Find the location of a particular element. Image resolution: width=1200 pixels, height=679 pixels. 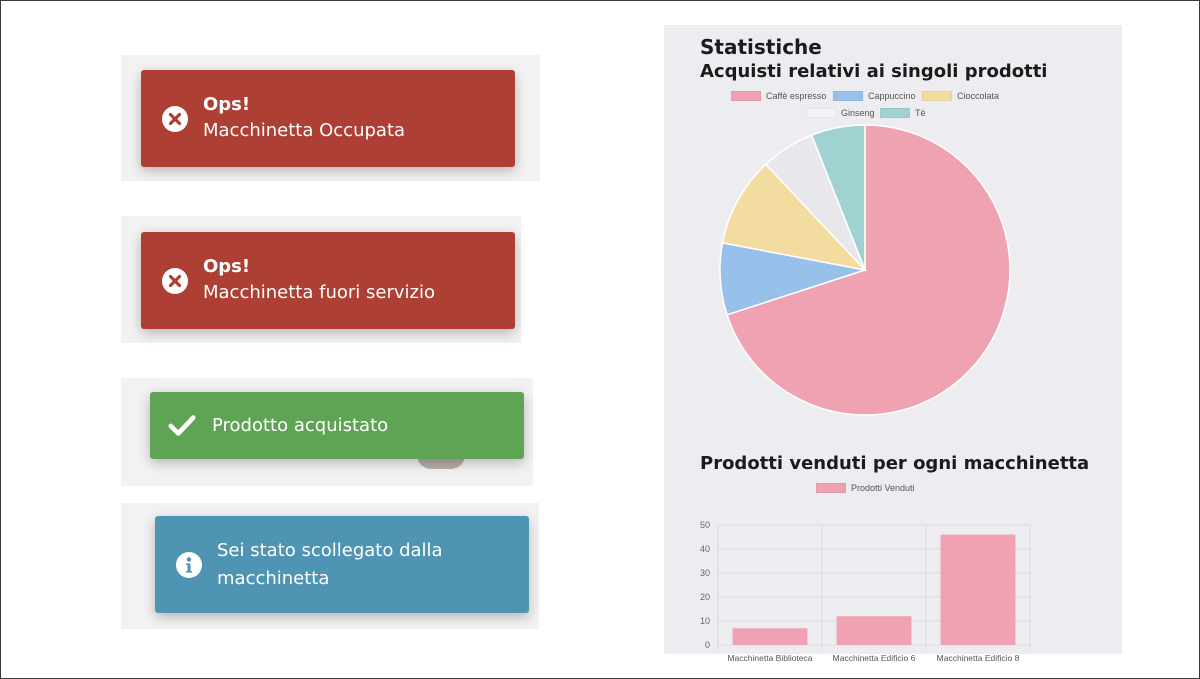

pie-chart-title: Acquisti relativi ai singoli prodotti is located at coordinates (874, 71).